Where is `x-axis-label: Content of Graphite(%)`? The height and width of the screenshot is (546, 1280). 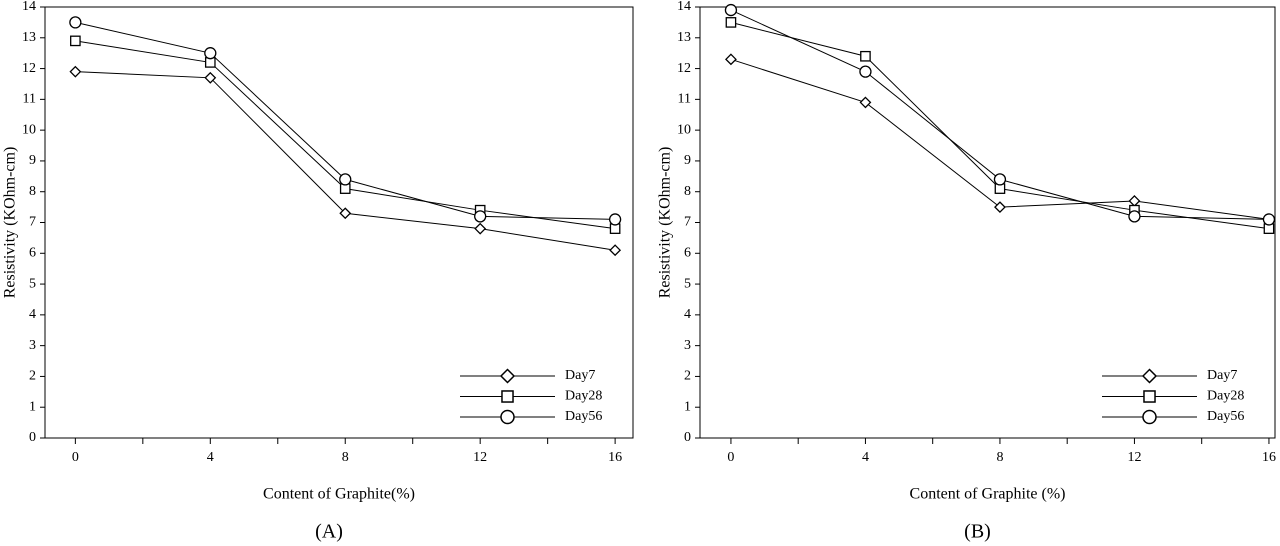 x-axis-label: Content of Graphite(%) is located at coordinates (339, 494).